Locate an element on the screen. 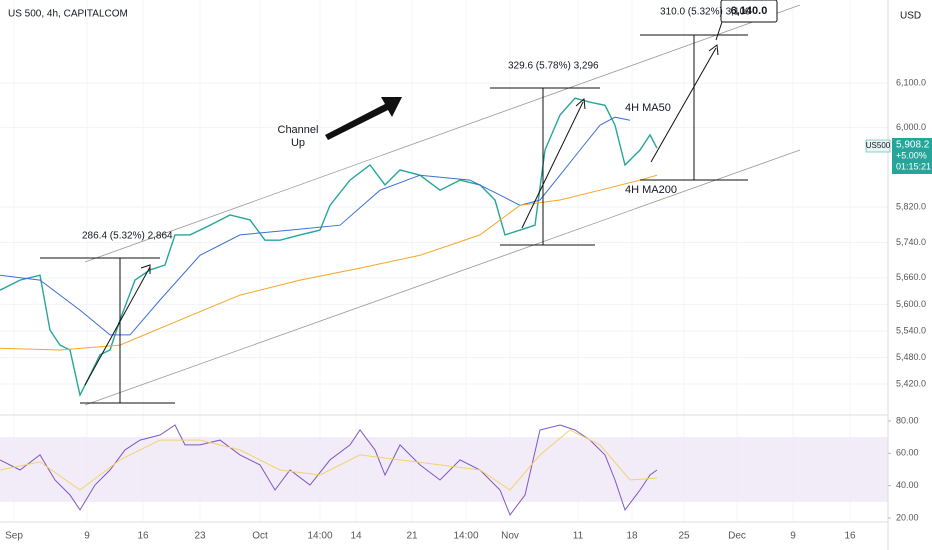 The width and height of the screenshot is (932, 550). price-tag is located at coordinates (912, 156).